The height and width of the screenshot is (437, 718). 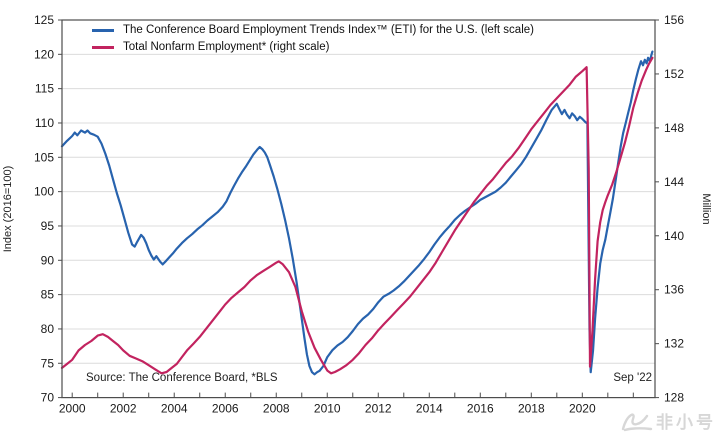 What do you see at coordinates (276, 409) in the screenshot?
I see `x-tick-label: 2008` at bounding box center [276, 409].